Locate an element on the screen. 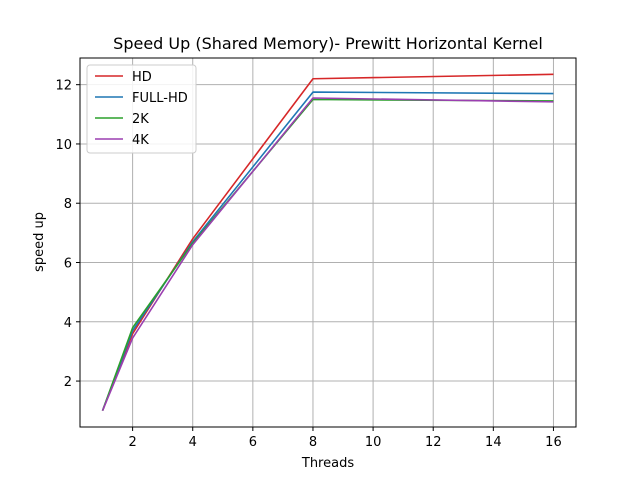 The image size is (640, 480). x-axis-label: Threads is located at coordinates (327, 463).